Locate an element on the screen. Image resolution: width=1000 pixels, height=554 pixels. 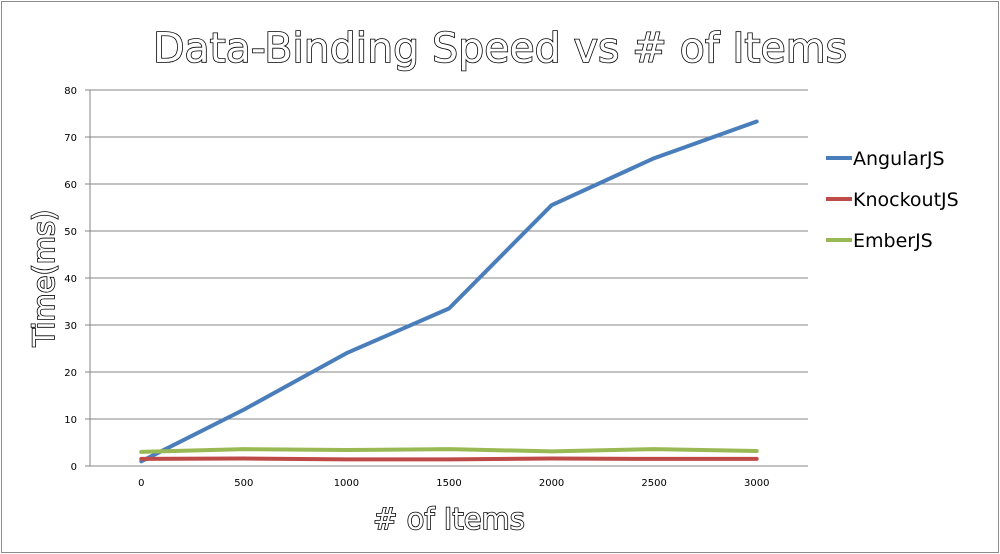
y-tick-label: 0 is located at coordinates (74, 467).